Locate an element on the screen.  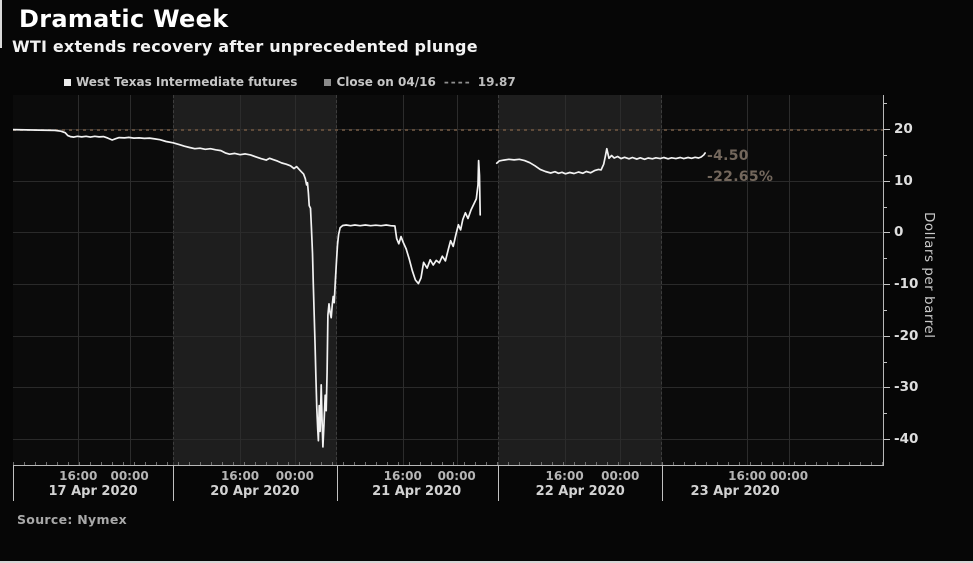
y-axis-tick-label: -40 is located at coordinates (906, 439).